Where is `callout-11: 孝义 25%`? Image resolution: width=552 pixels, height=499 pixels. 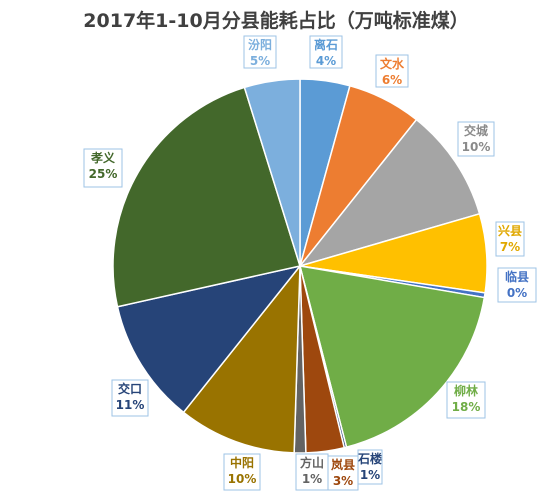
callout-11: 孝义 25% is located at coordinates (103, 168).